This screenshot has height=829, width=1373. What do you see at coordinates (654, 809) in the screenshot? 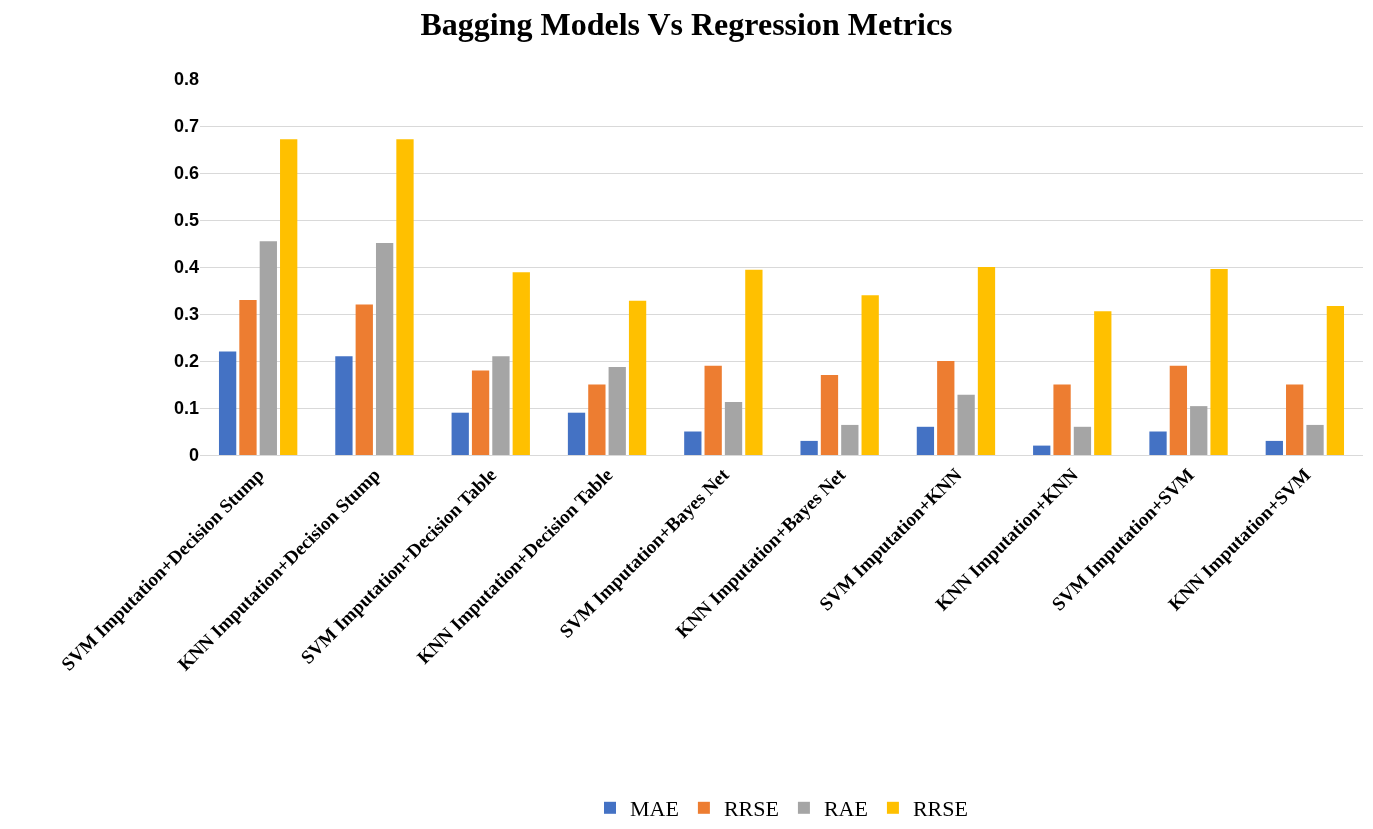
I see `legend-label: MAE` at bounding box center [654, 809].